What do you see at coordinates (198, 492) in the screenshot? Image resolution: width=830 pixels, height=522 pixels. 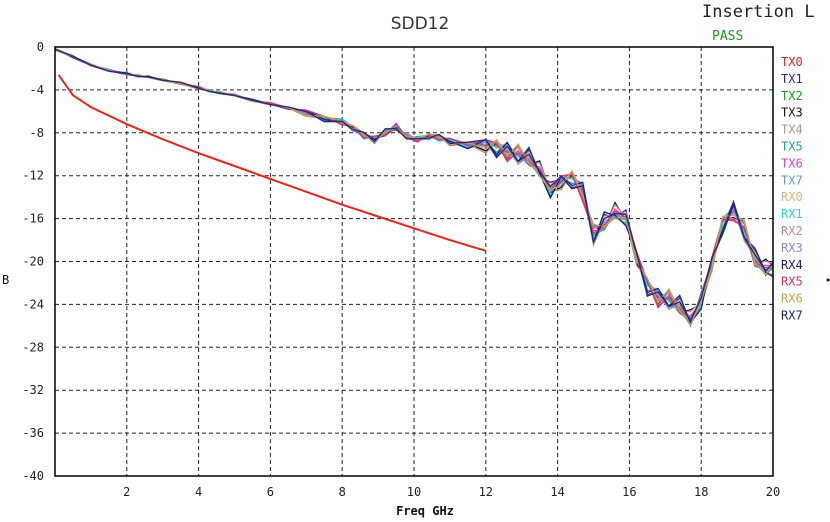 I see `x-tick-label: 4` at bounding box center [198, 492].